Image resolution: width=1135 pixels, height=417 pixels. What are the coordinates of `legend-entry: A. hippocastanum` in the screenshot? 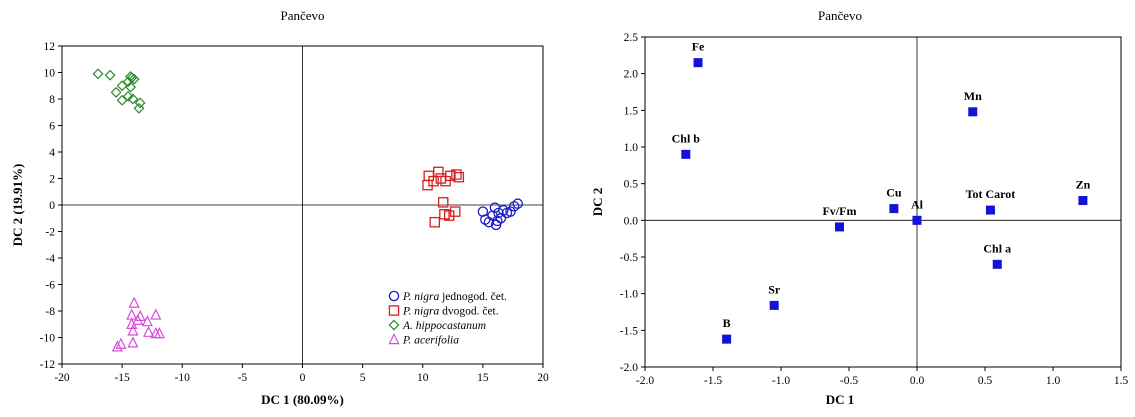 It's located at (444, 326).